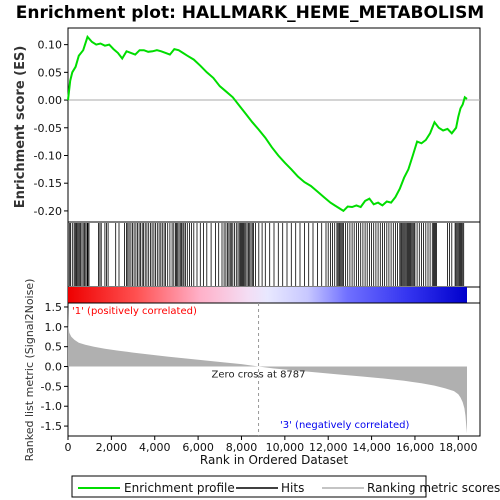 Image resolution: width=500 pixels, height=500 pixels. Describe the element at coordinates (50, 100) in the screenshot. I see `es-y-tick-label: 0.00` at that location.